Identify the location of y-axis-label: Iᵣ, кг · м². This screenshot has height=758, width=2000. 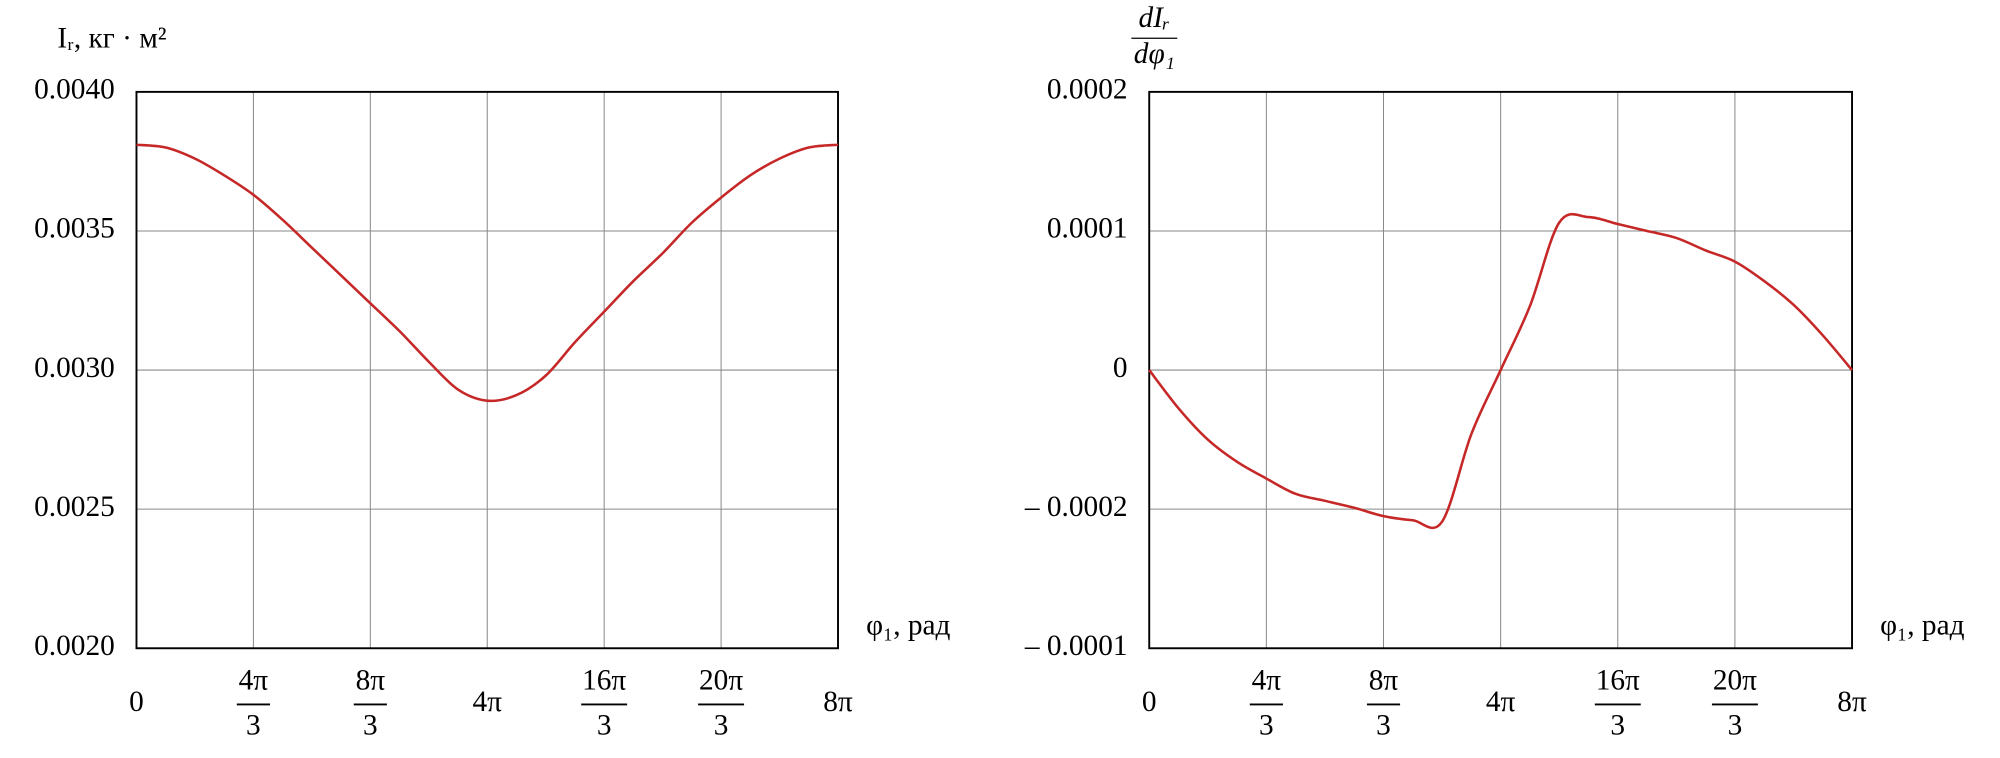
(111, 39).